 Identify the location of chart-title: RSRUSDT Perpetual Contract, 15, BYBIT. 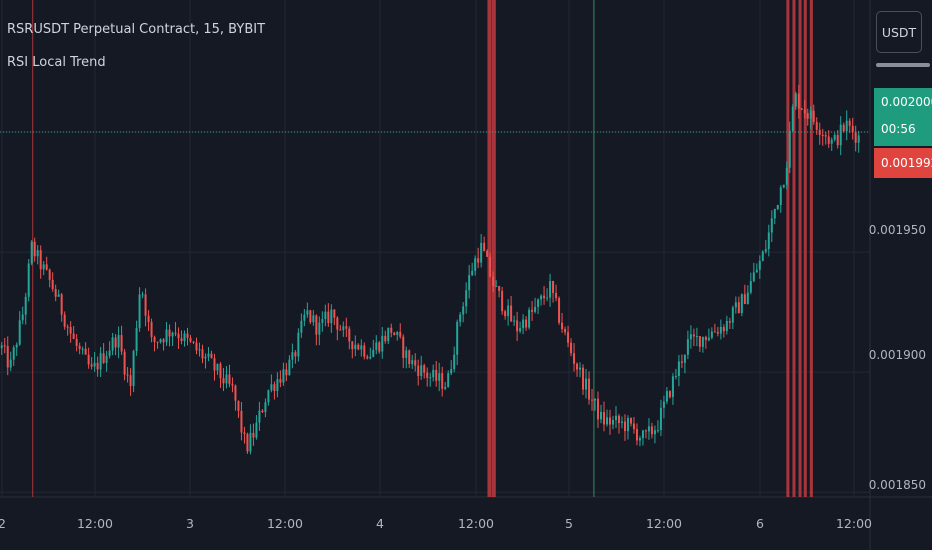
(136, 29).